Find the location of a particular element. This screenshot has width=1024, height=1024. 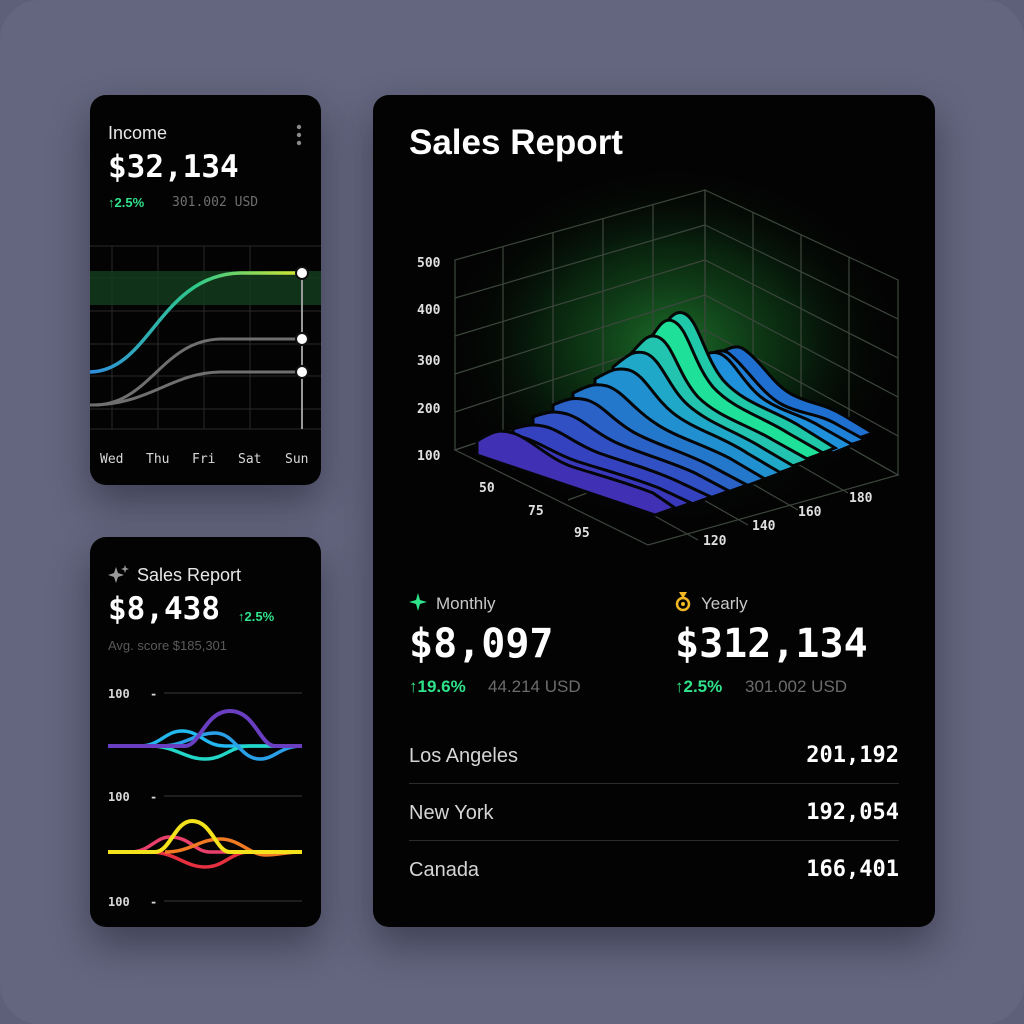

x-tick-label: 160 is located at coordinates (810, 512).